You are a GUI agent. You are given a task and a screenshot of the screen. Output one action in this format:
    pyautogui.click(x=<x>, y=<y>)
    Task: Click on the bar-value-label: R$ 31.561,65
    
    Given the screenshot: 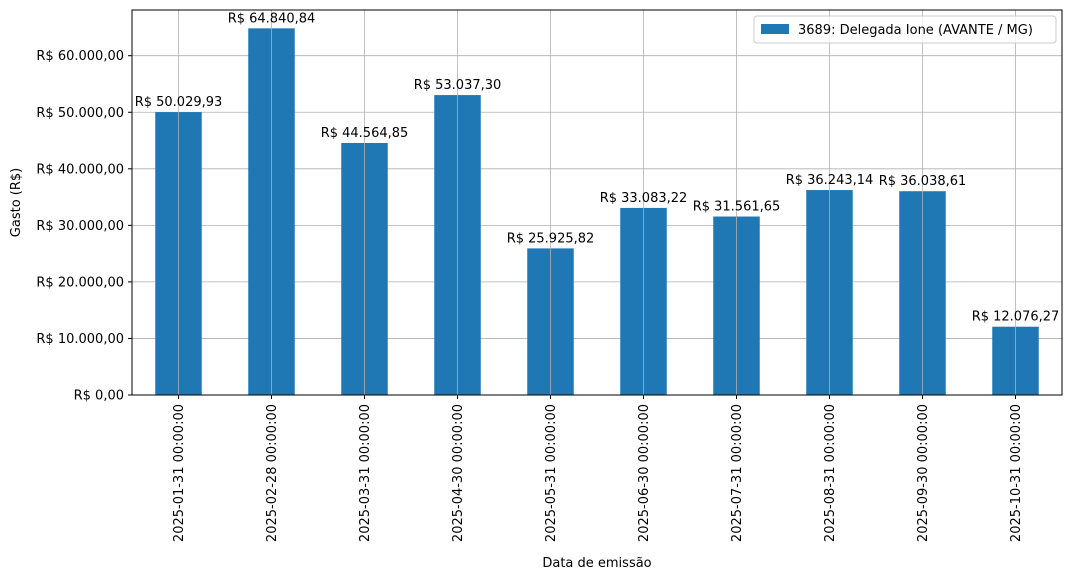 What is the action you would take?
    pyautogui.click(x=737, y=207)
    